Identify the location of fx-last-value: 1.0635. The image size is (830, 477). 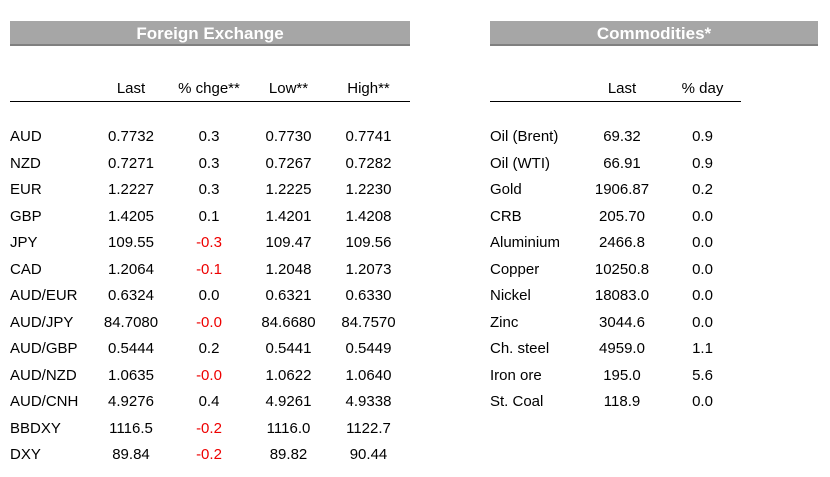
(131, 375).